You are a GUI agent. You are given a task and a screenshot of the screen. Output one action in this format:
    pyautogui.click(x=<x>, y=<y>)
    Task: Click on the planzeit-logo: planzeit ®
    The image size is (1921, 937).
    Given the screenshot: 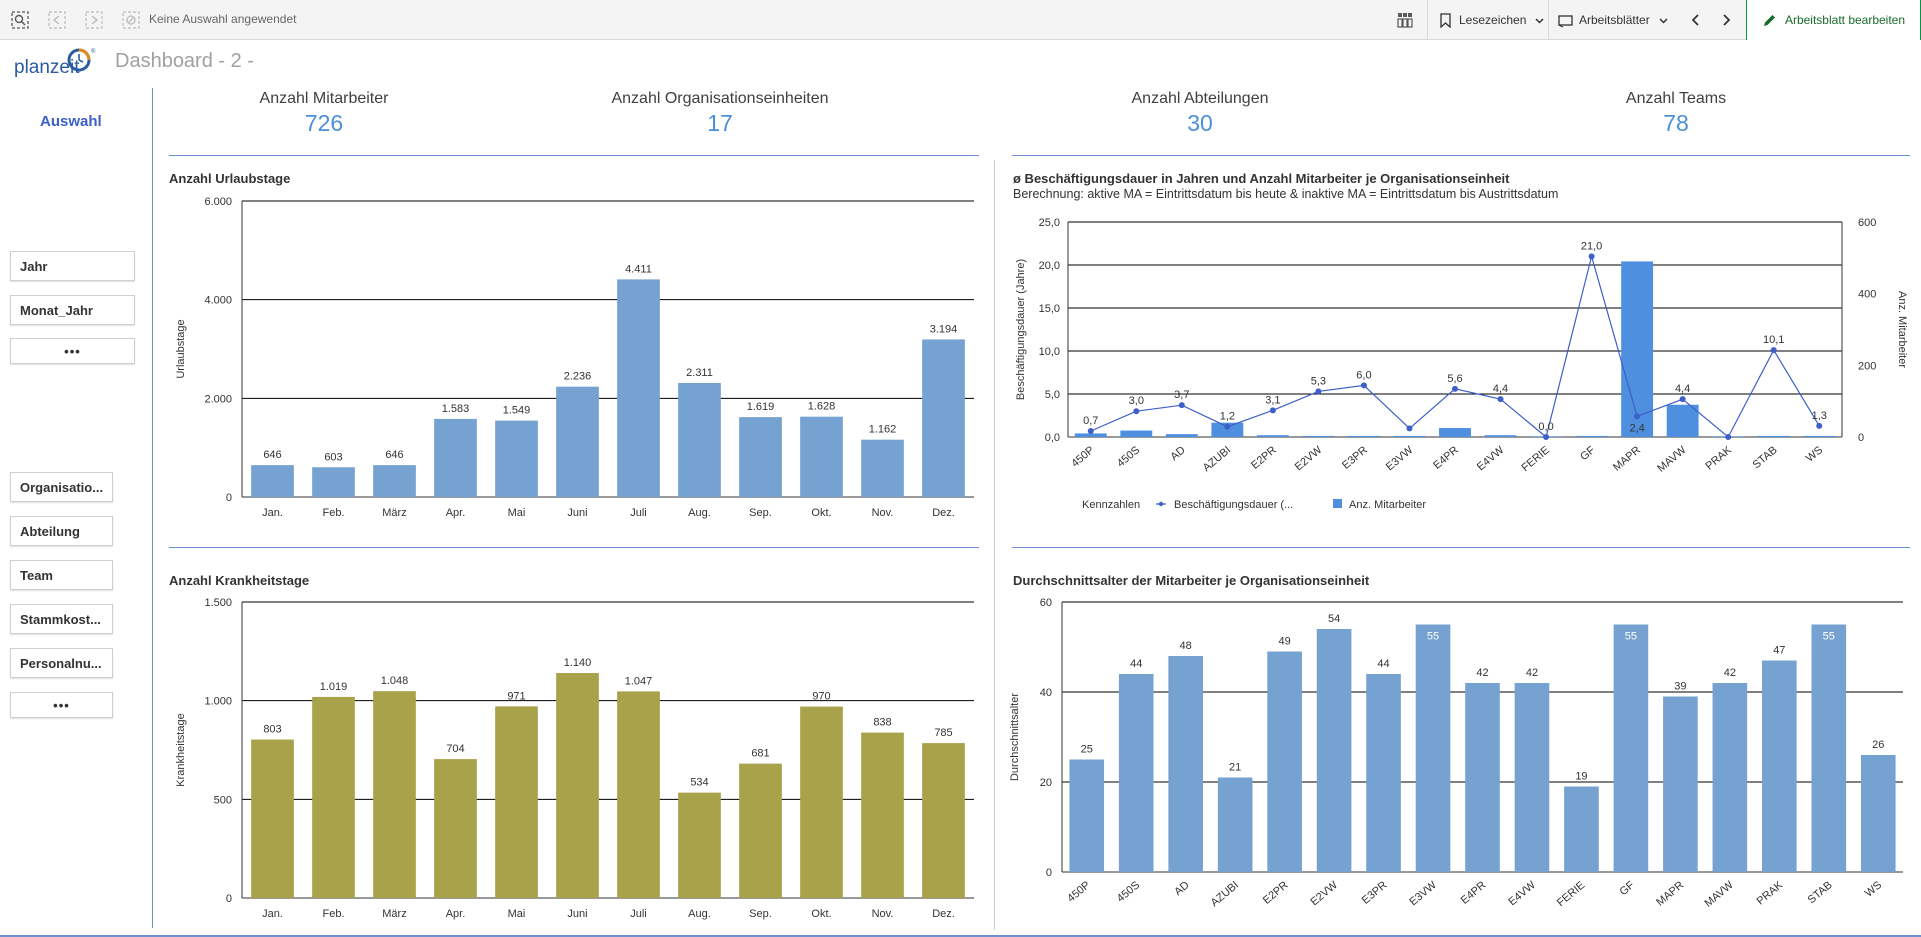 What is the action you would take?
    pyautogui.click(x=55, y=62)
    